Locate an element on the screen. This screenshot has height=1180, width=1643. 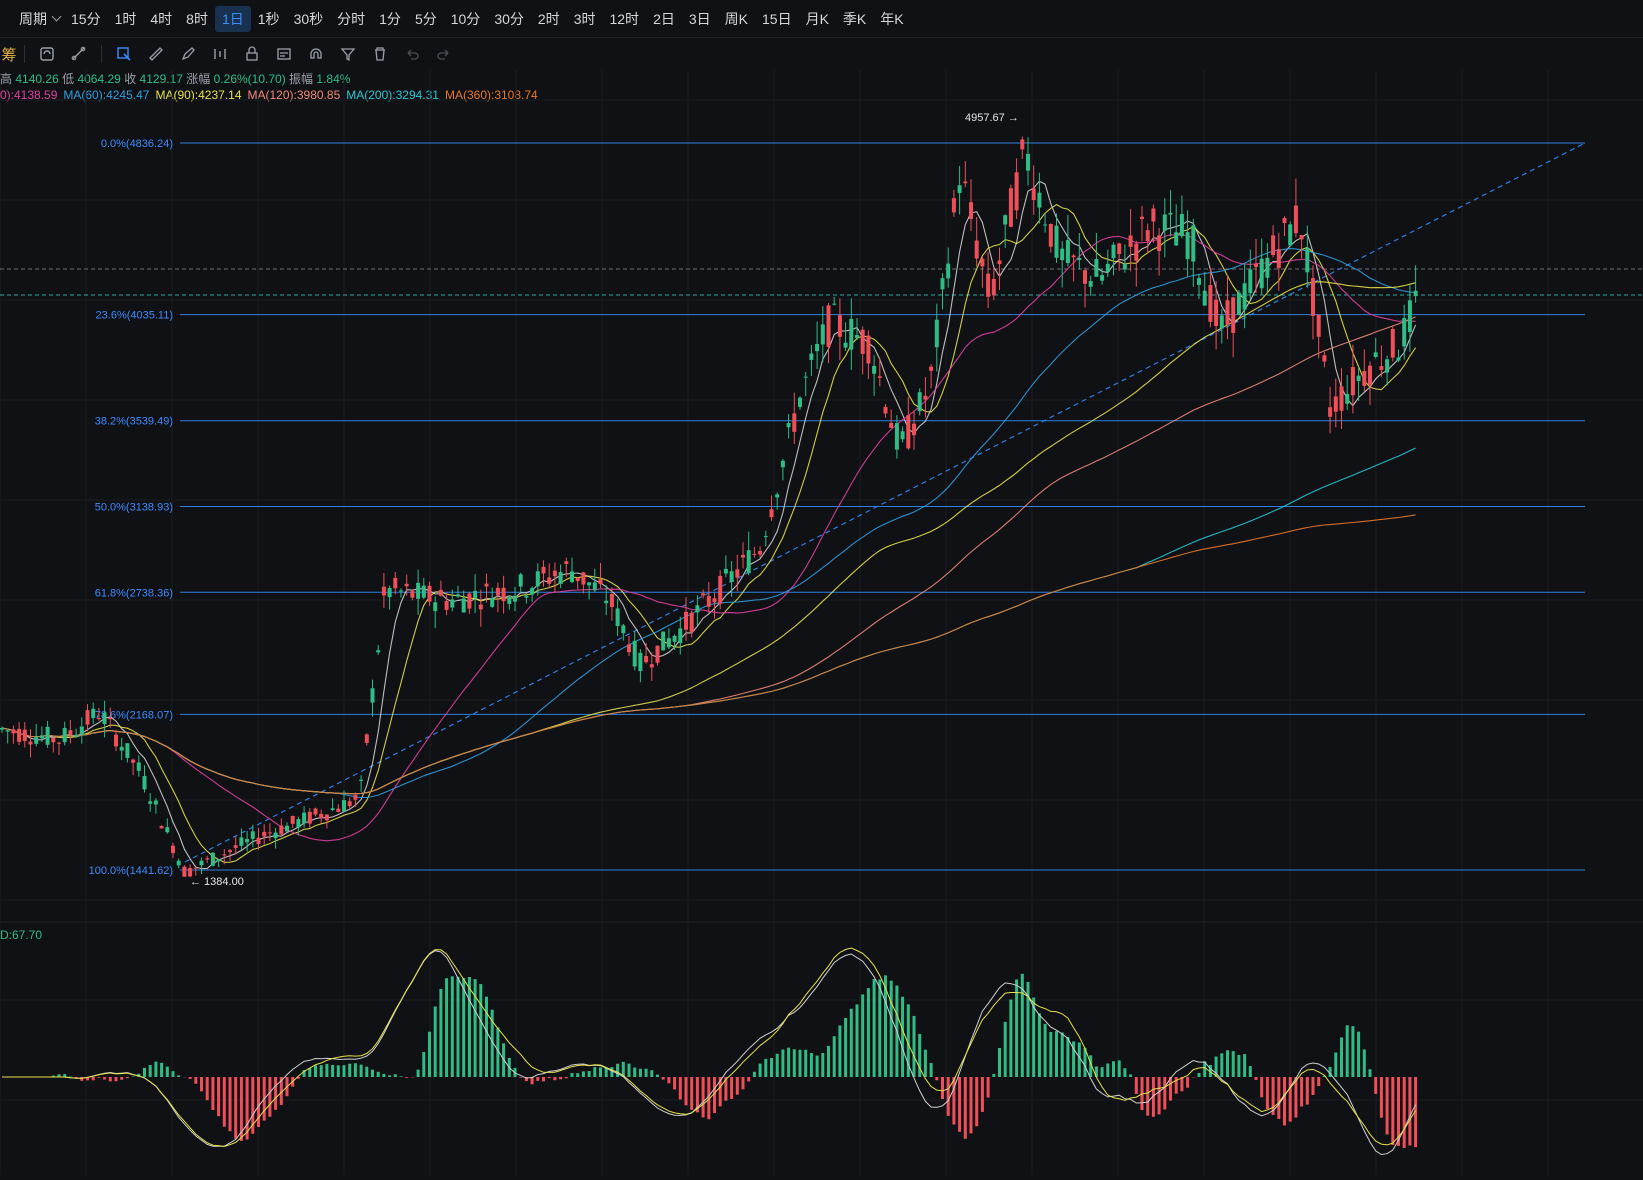
timeframe-16: 3日 is located at coordinates (699, 18).